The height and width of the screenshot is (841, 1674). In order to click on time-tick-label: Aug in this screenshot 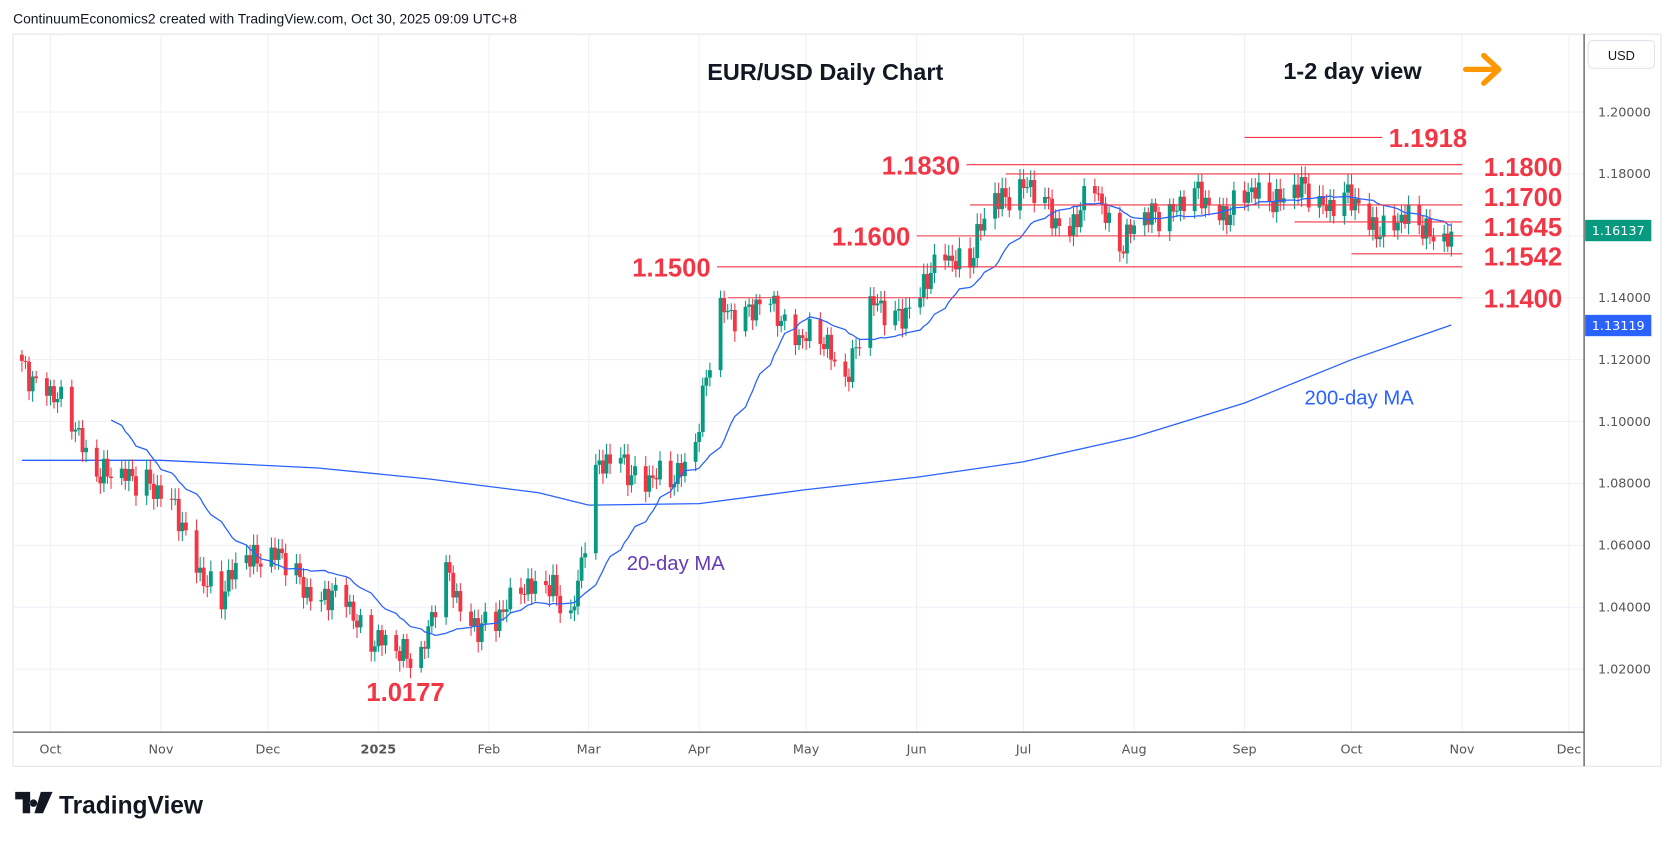, I will do `click(1134, 749)`.